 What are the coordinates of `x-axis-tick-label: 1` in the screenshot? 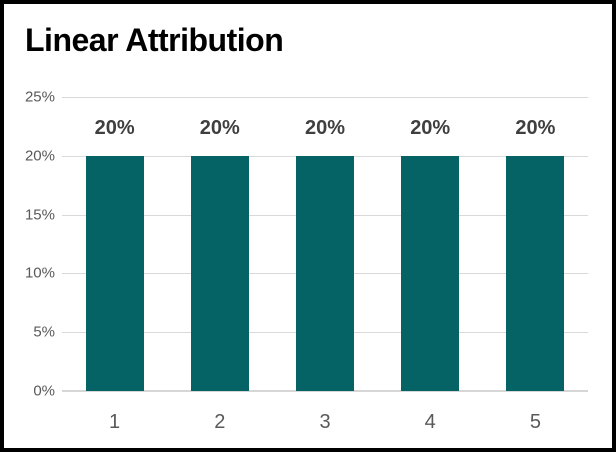 It's located at (115, 422).